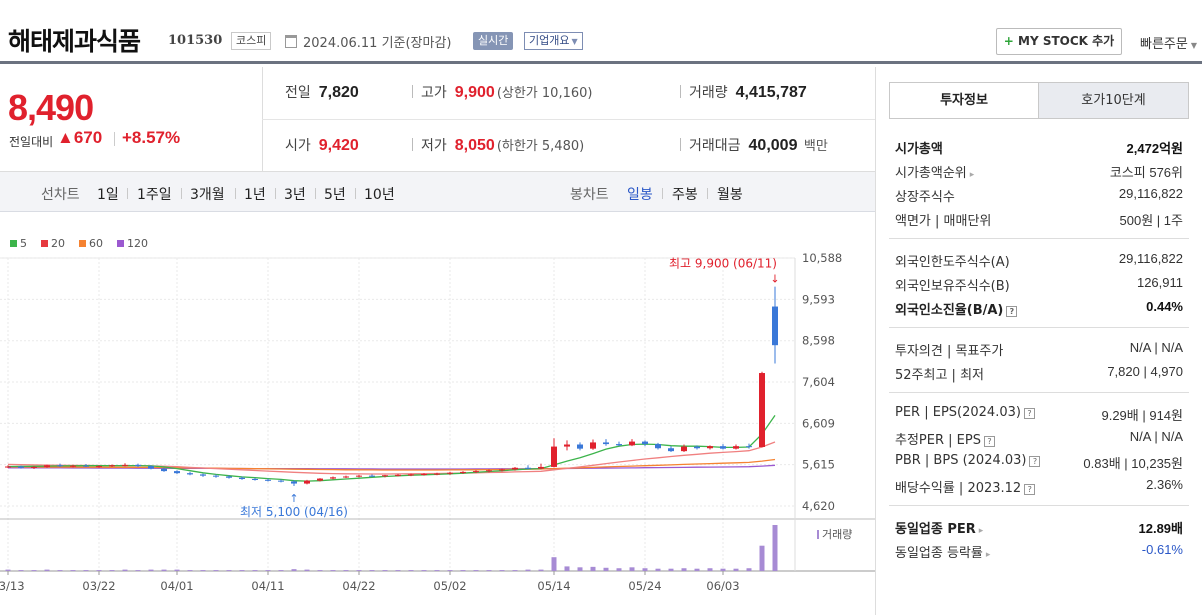 The image size is (1202, 615). Describe the element at coordinates (449, 586) in the screenshot. I see `x-tick-label: 05/02` at that location.